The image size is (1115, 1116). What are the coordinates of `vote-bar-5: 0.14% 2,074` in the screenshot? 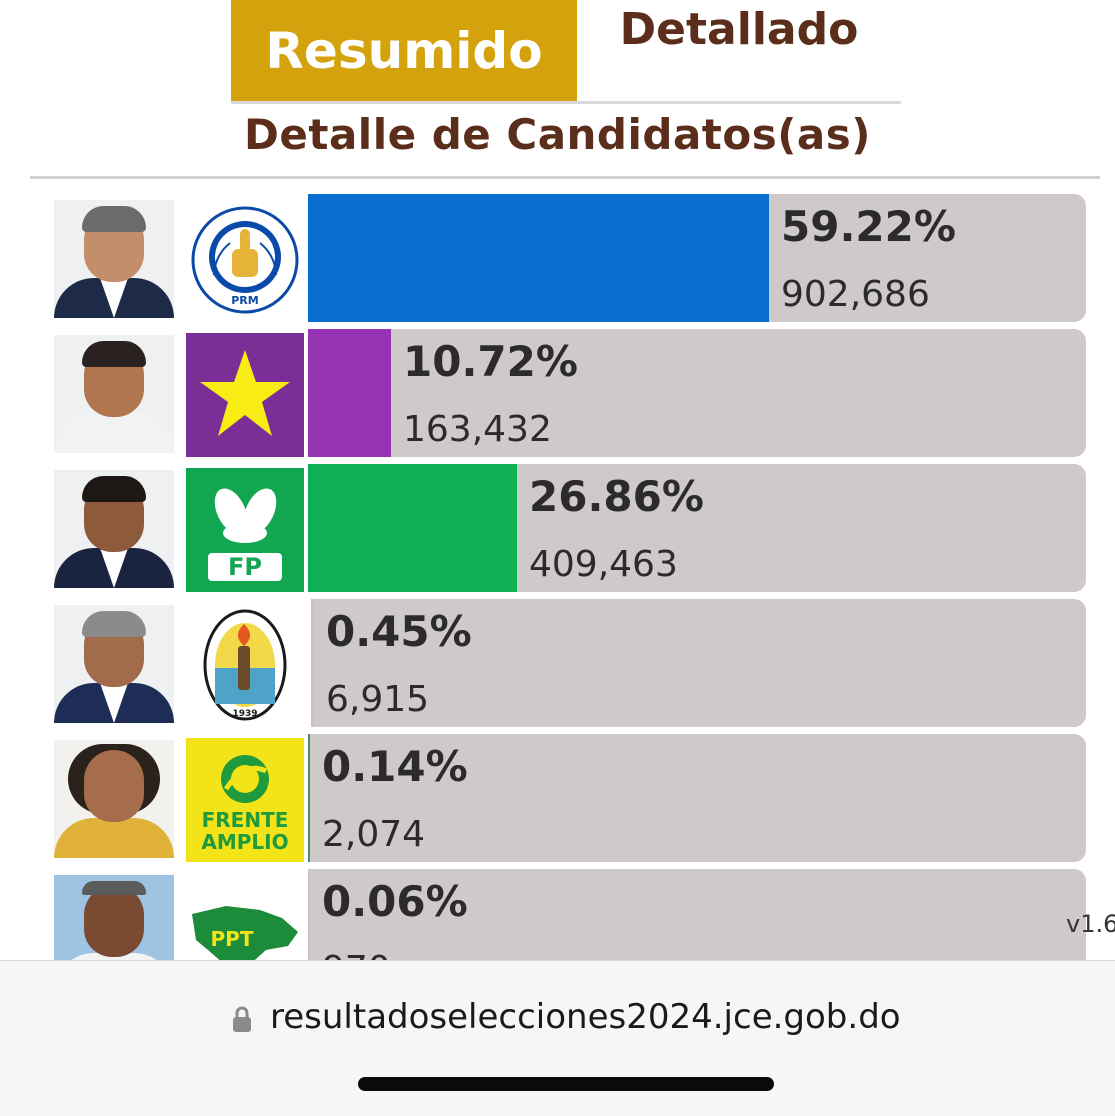 It's located at (697, 798).